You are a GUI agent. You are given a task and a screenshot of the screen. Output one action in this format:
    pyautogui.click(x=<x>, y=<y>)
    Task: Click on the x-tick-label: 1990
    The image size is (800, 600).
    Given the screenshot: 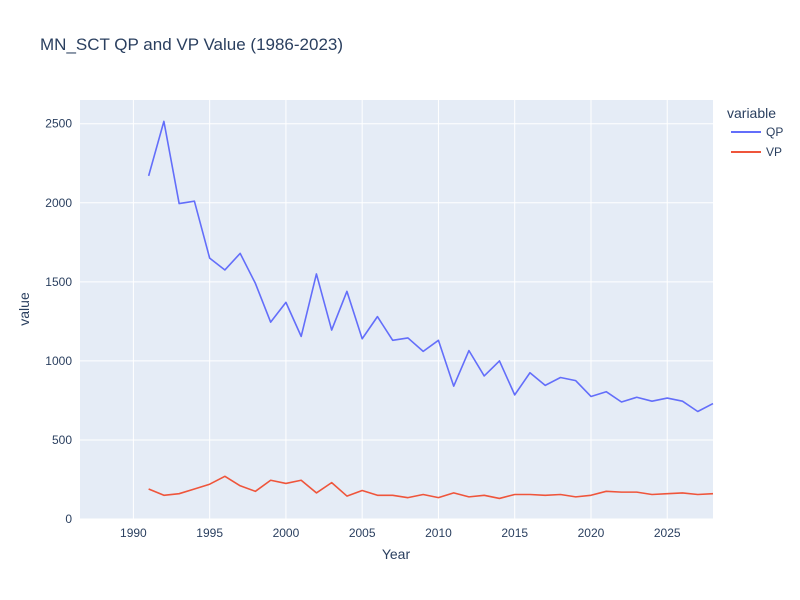 What is the action you would take?
    pyautogui.click(x=133, y=533)
    